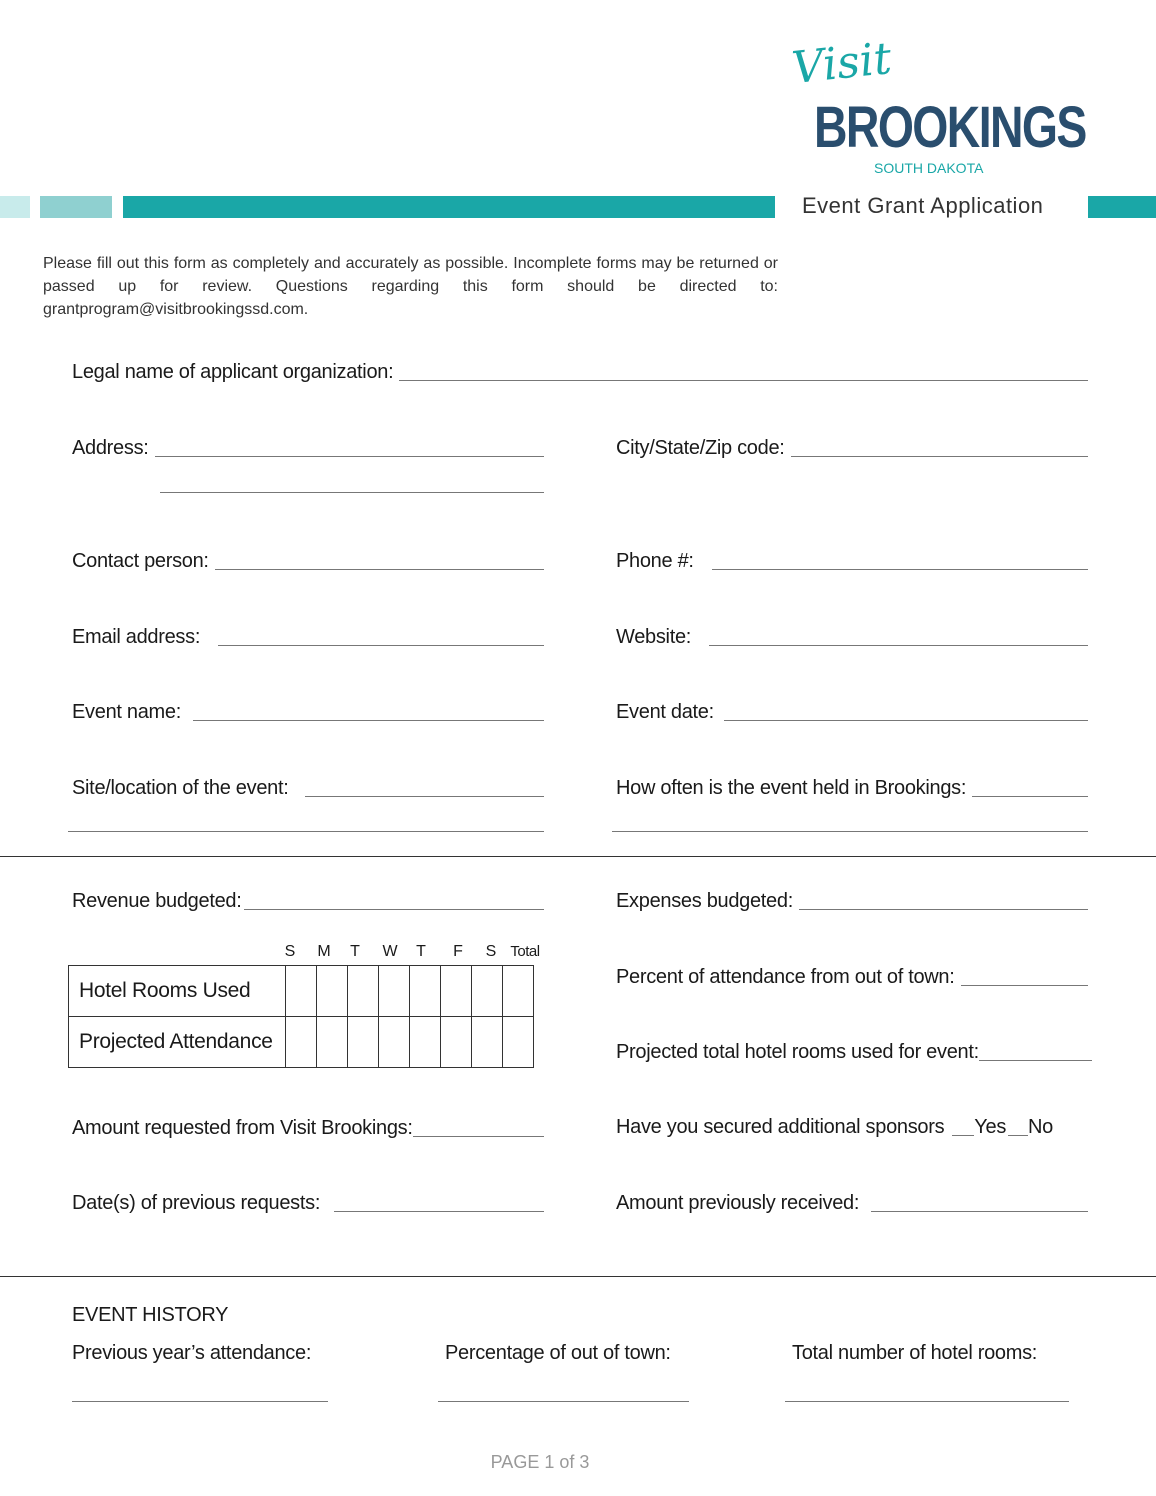  Describe the element at coordinates (950, 127) in the screenshot. I see `logo-name: BROOKINGS` at that location.